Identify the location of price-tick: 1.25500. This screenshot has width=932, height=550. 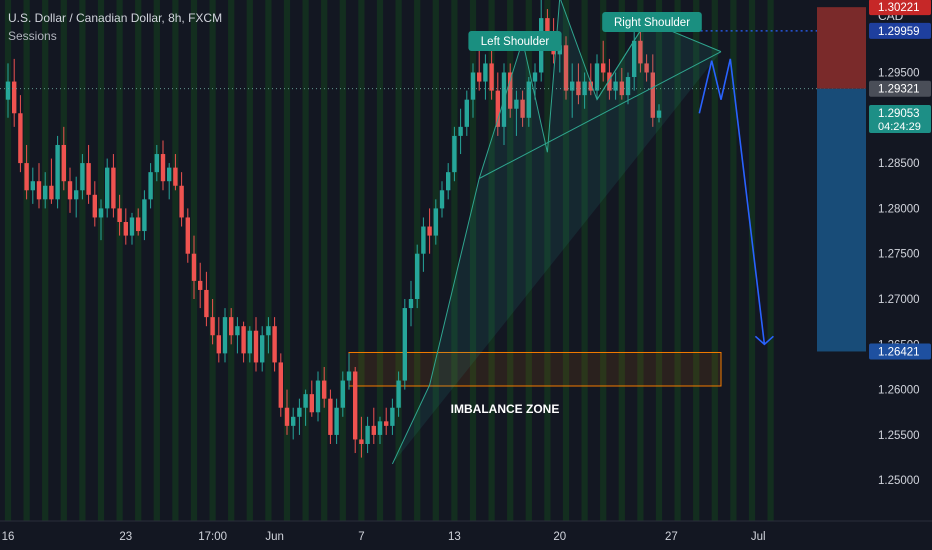
(899, 436).